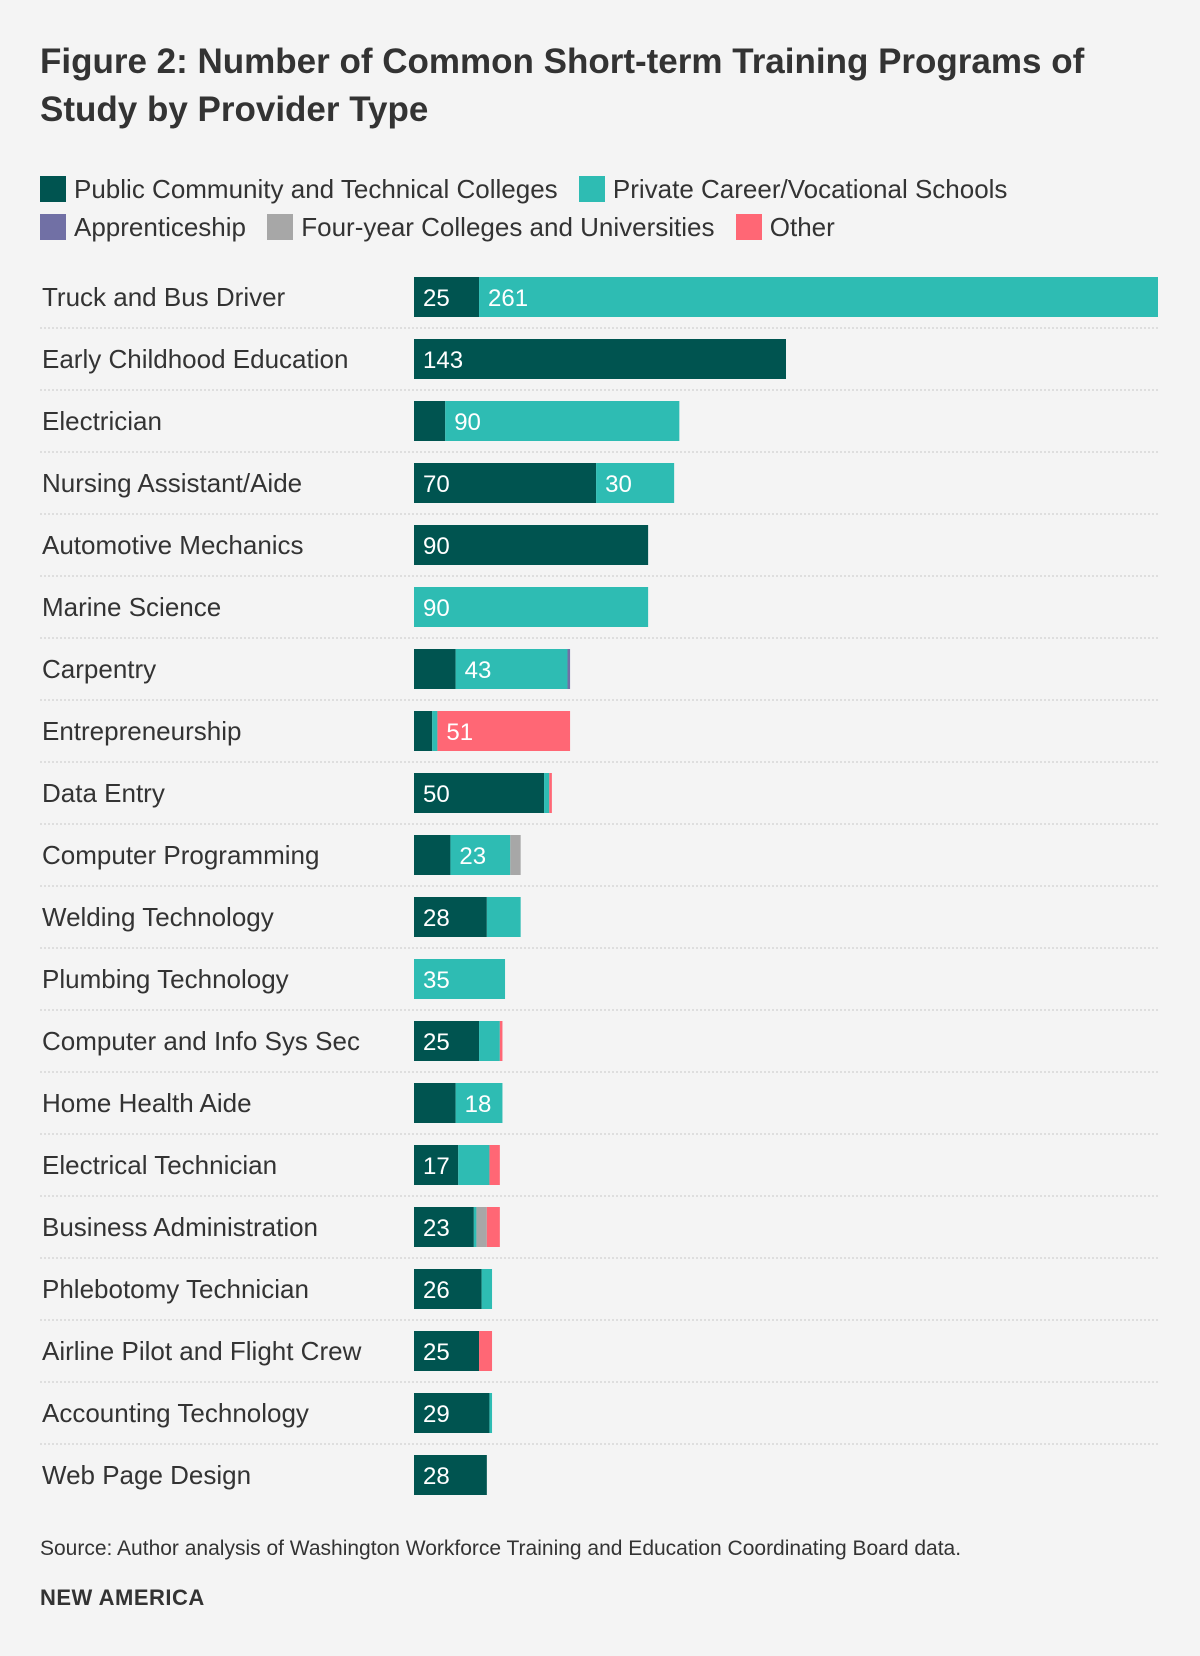  Describe the element at coordinates (158, 917) in the screenshot. I see `category-label: Welding Technology` at that location.